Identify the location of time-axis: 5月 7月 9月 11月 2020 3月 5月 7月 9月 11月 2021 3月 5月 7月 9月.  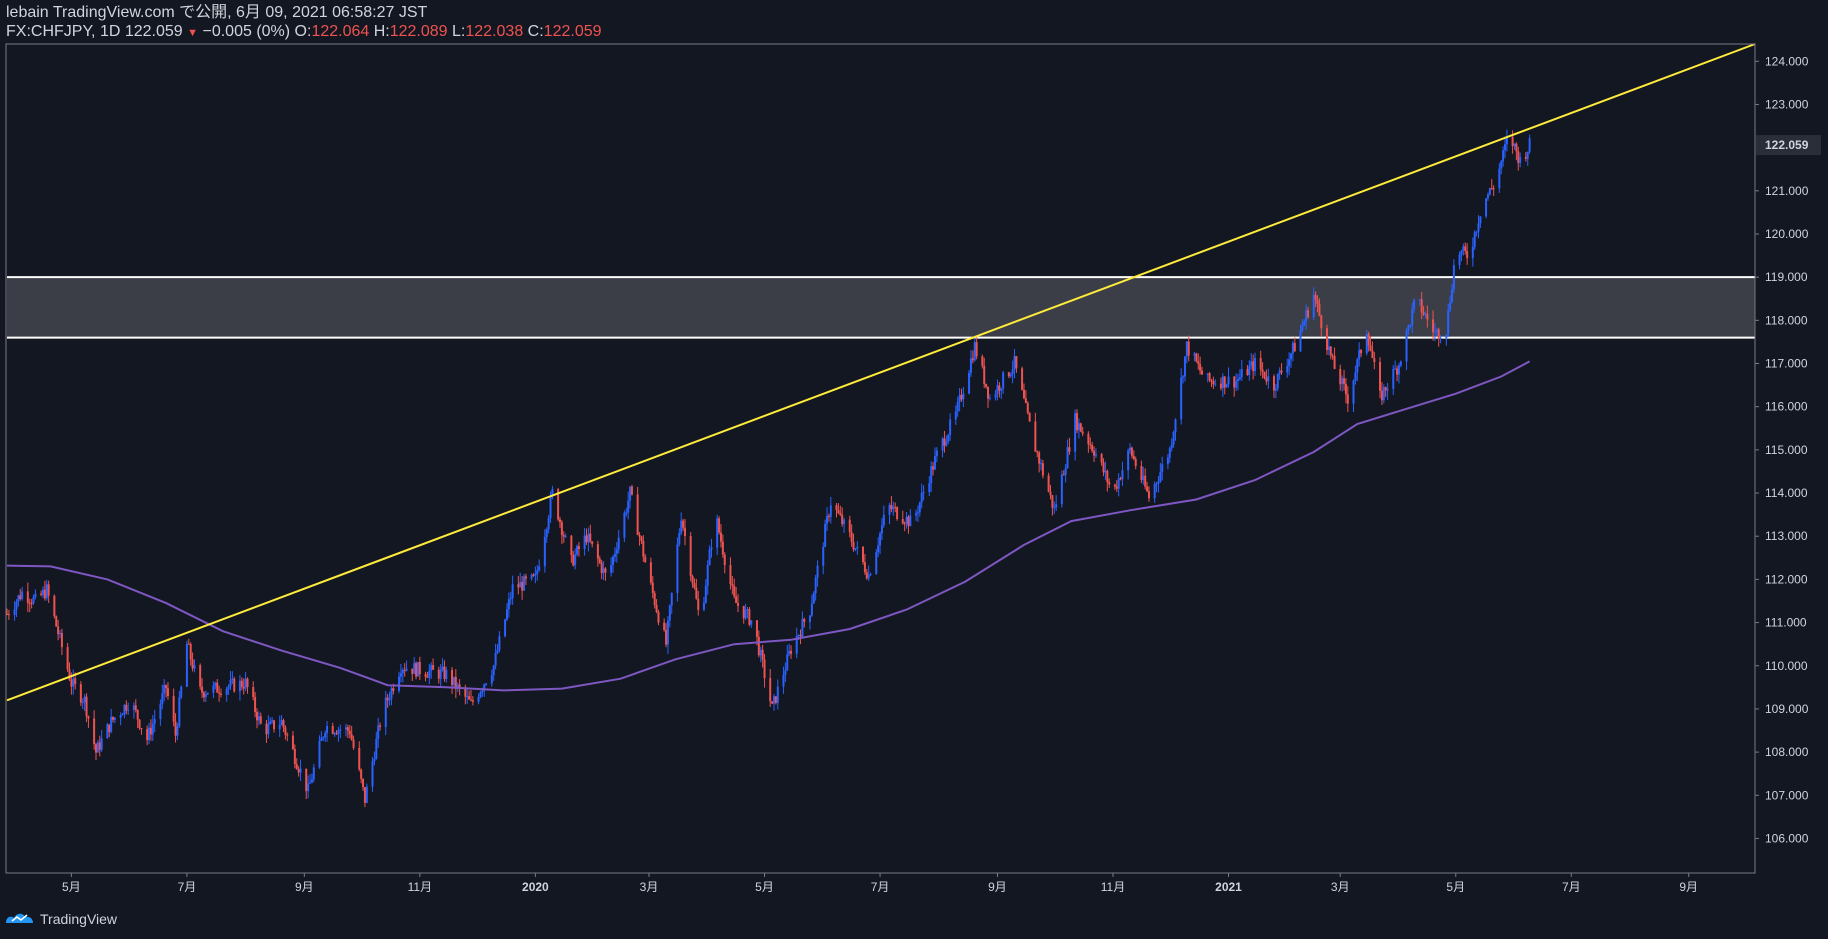
(880, 883).